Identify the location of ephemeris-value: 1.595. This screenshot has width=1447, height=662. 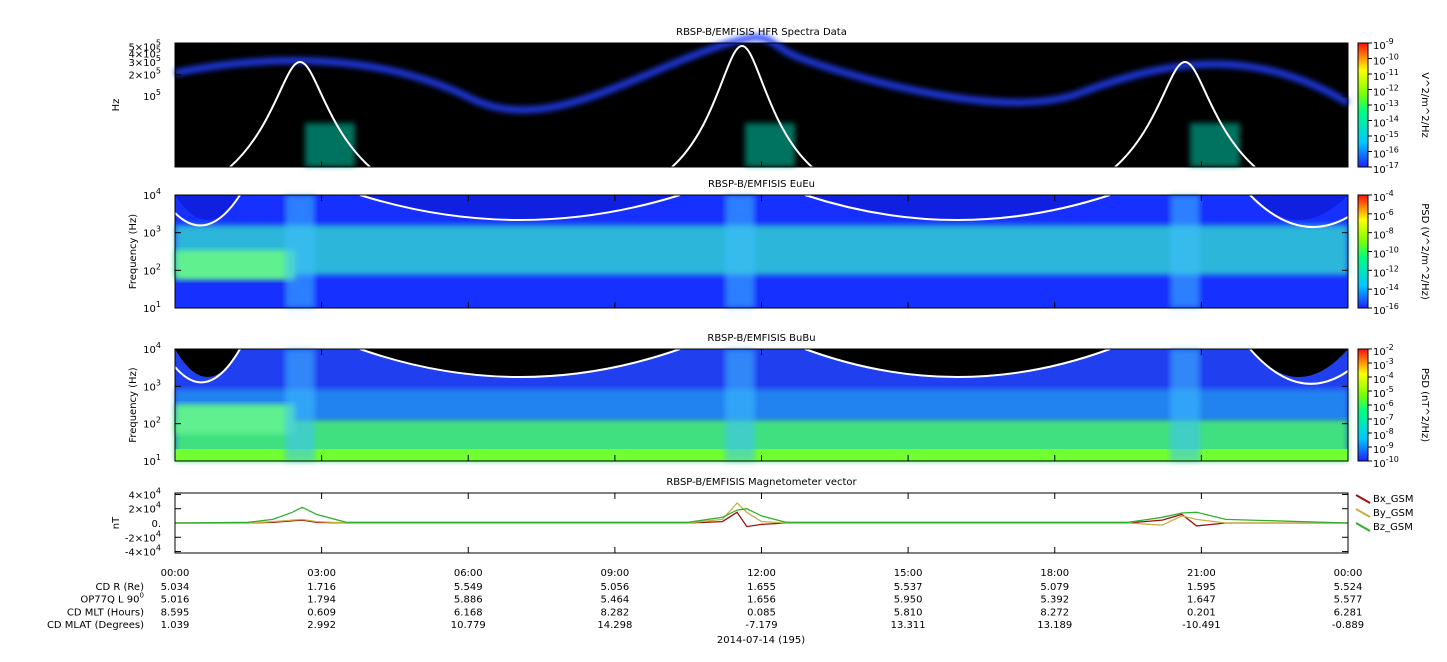
(1201, 587).